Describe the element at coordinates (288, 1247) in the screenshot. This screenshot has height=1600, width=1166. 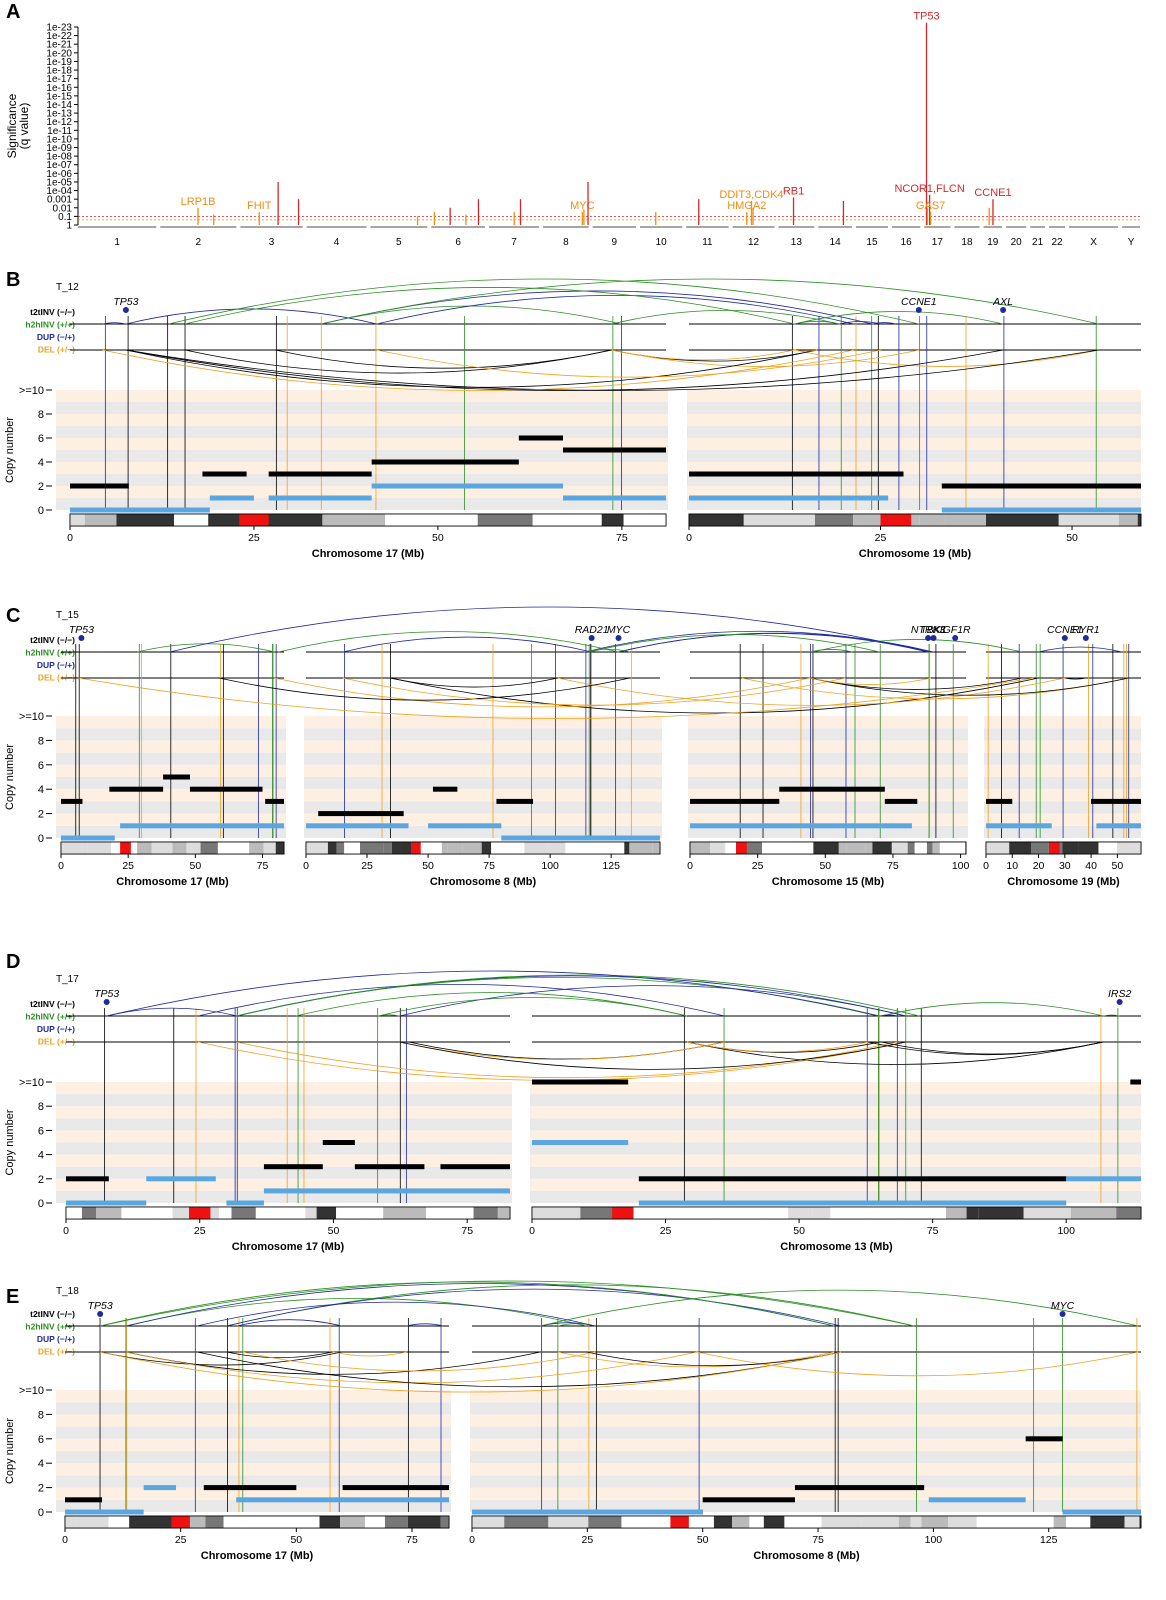
I see `x-axis-label: Chromosome 17 (Mb)` at that location.